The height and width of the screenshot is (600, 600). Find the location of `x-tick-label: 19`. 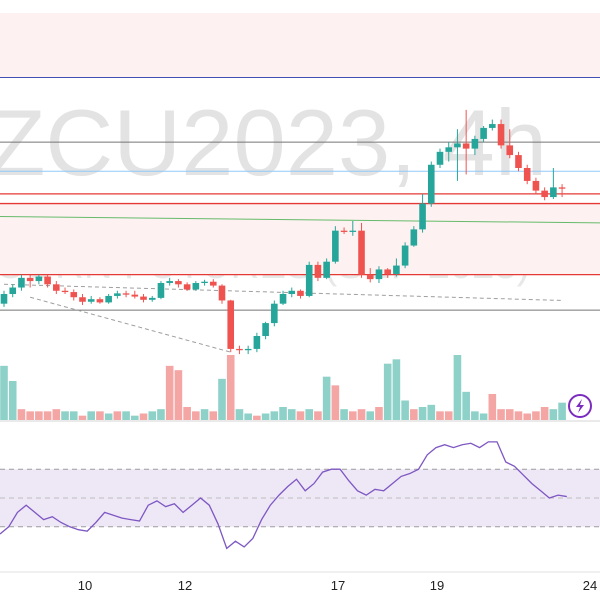

x-tick-label: 19 is located at coordinates (437, 585).